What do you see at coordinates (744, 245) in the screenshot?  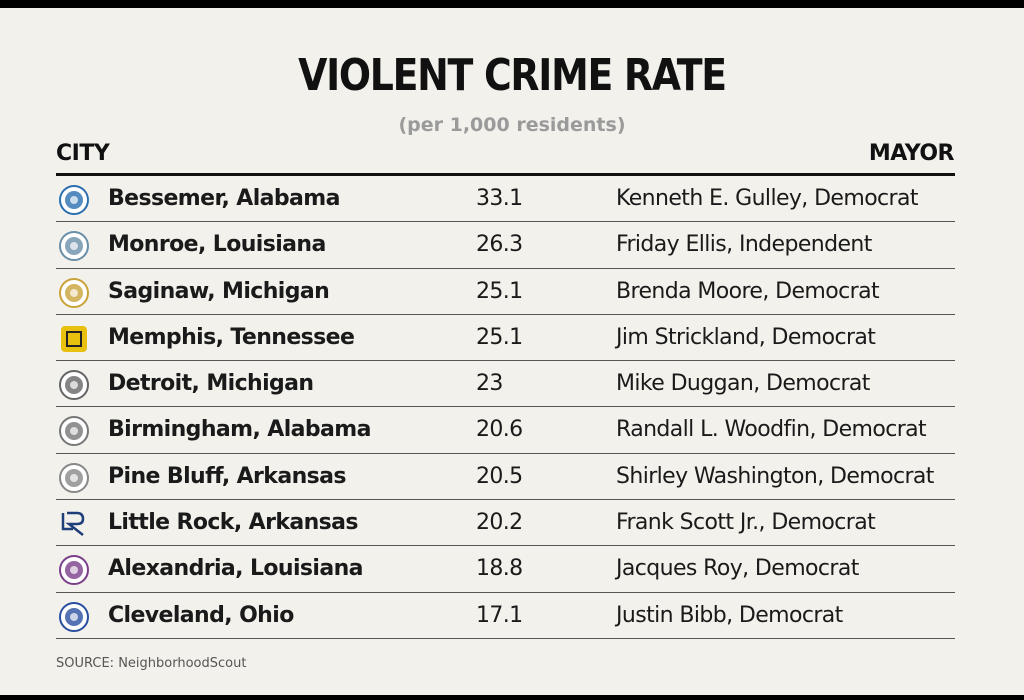 I see `mayor-name: Friday Ellis, Independent` at bounding box center [744, 245].